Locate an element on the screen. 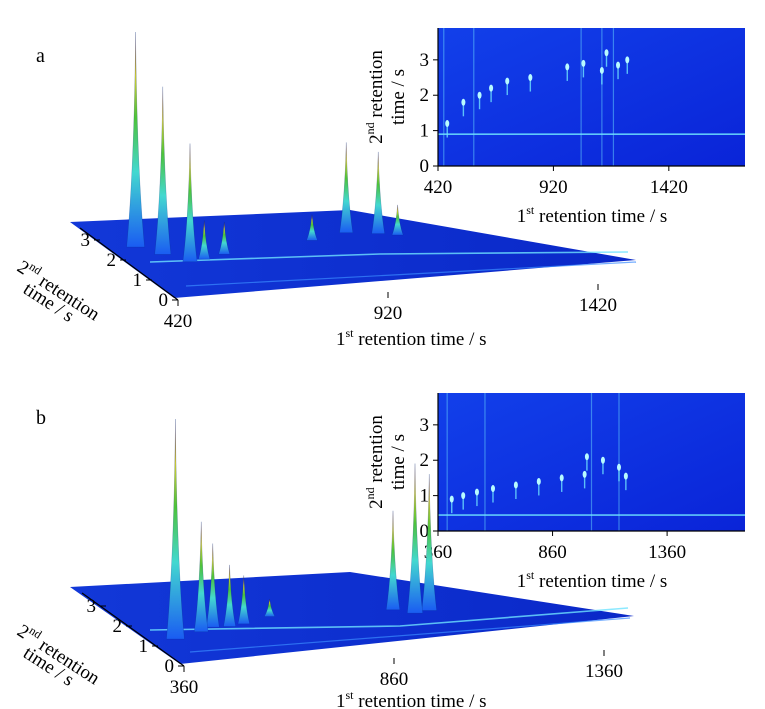 This screenshot has width=765, height=709. surface-b-y-tick-label: 2 is located at coordinates (118, 626).